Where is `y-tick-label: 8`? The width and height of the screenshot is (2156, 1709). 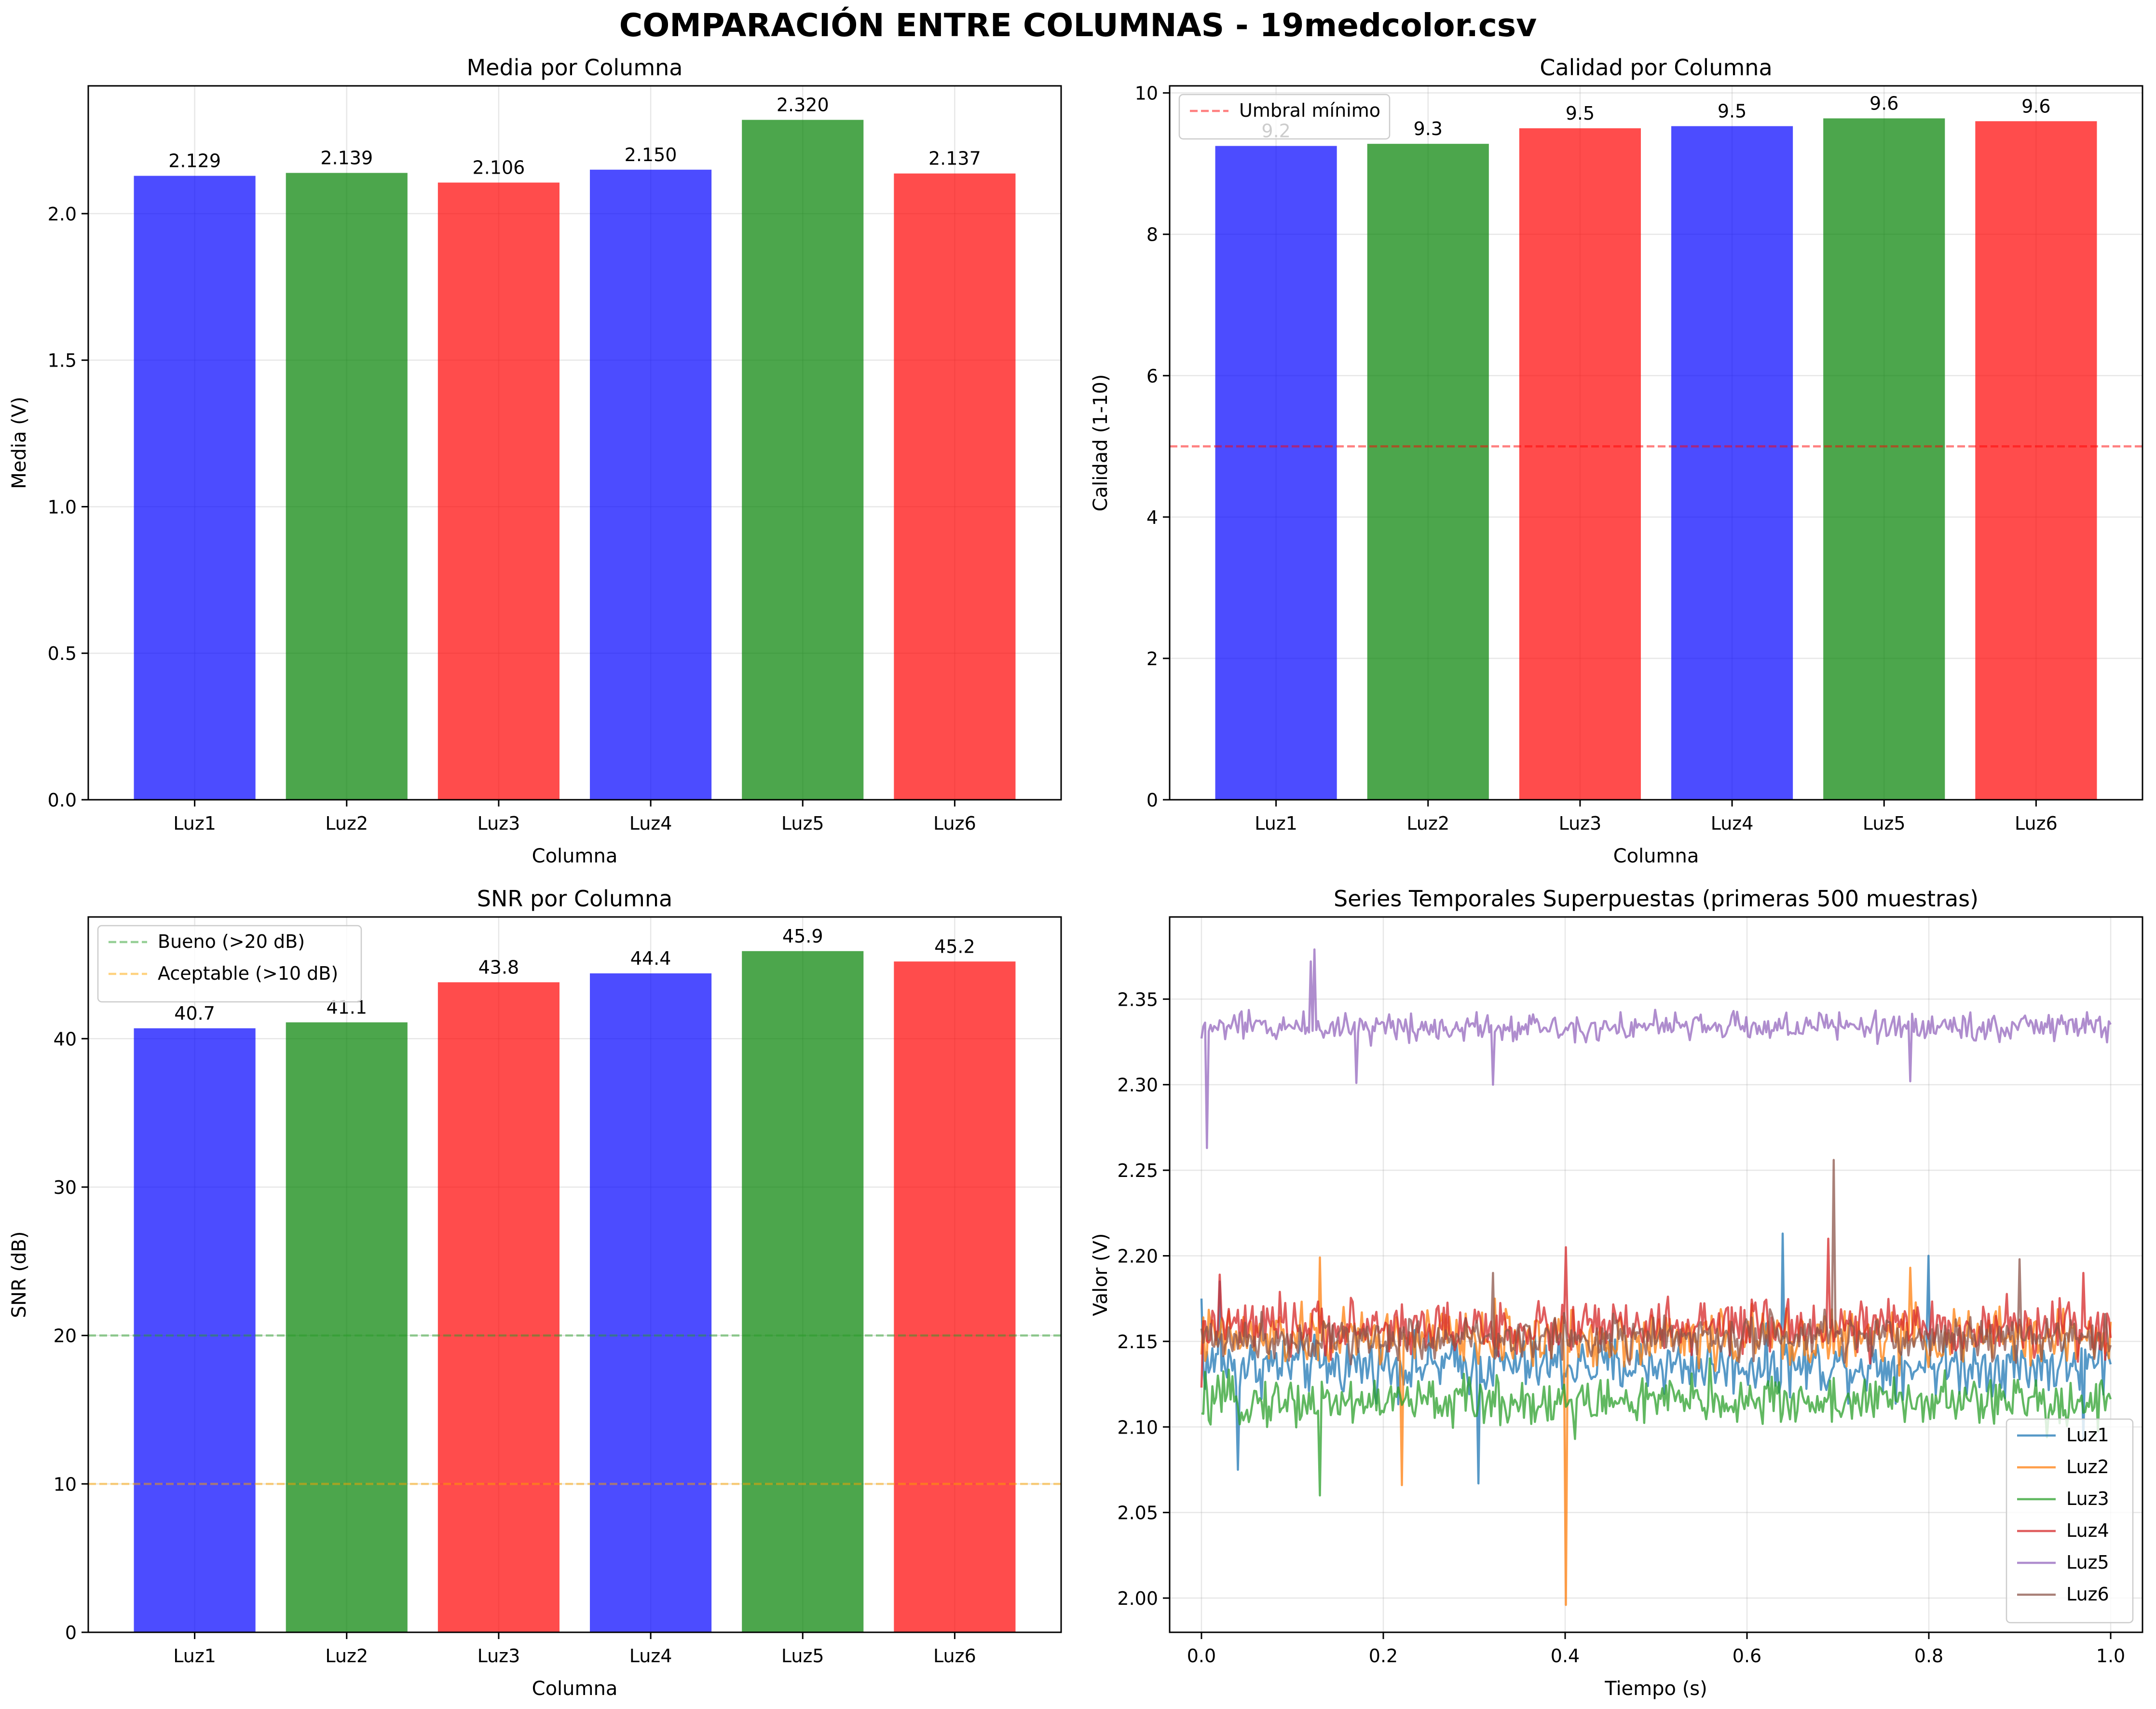
y-tick-label: 8 is located at coordinates (1152, 235).